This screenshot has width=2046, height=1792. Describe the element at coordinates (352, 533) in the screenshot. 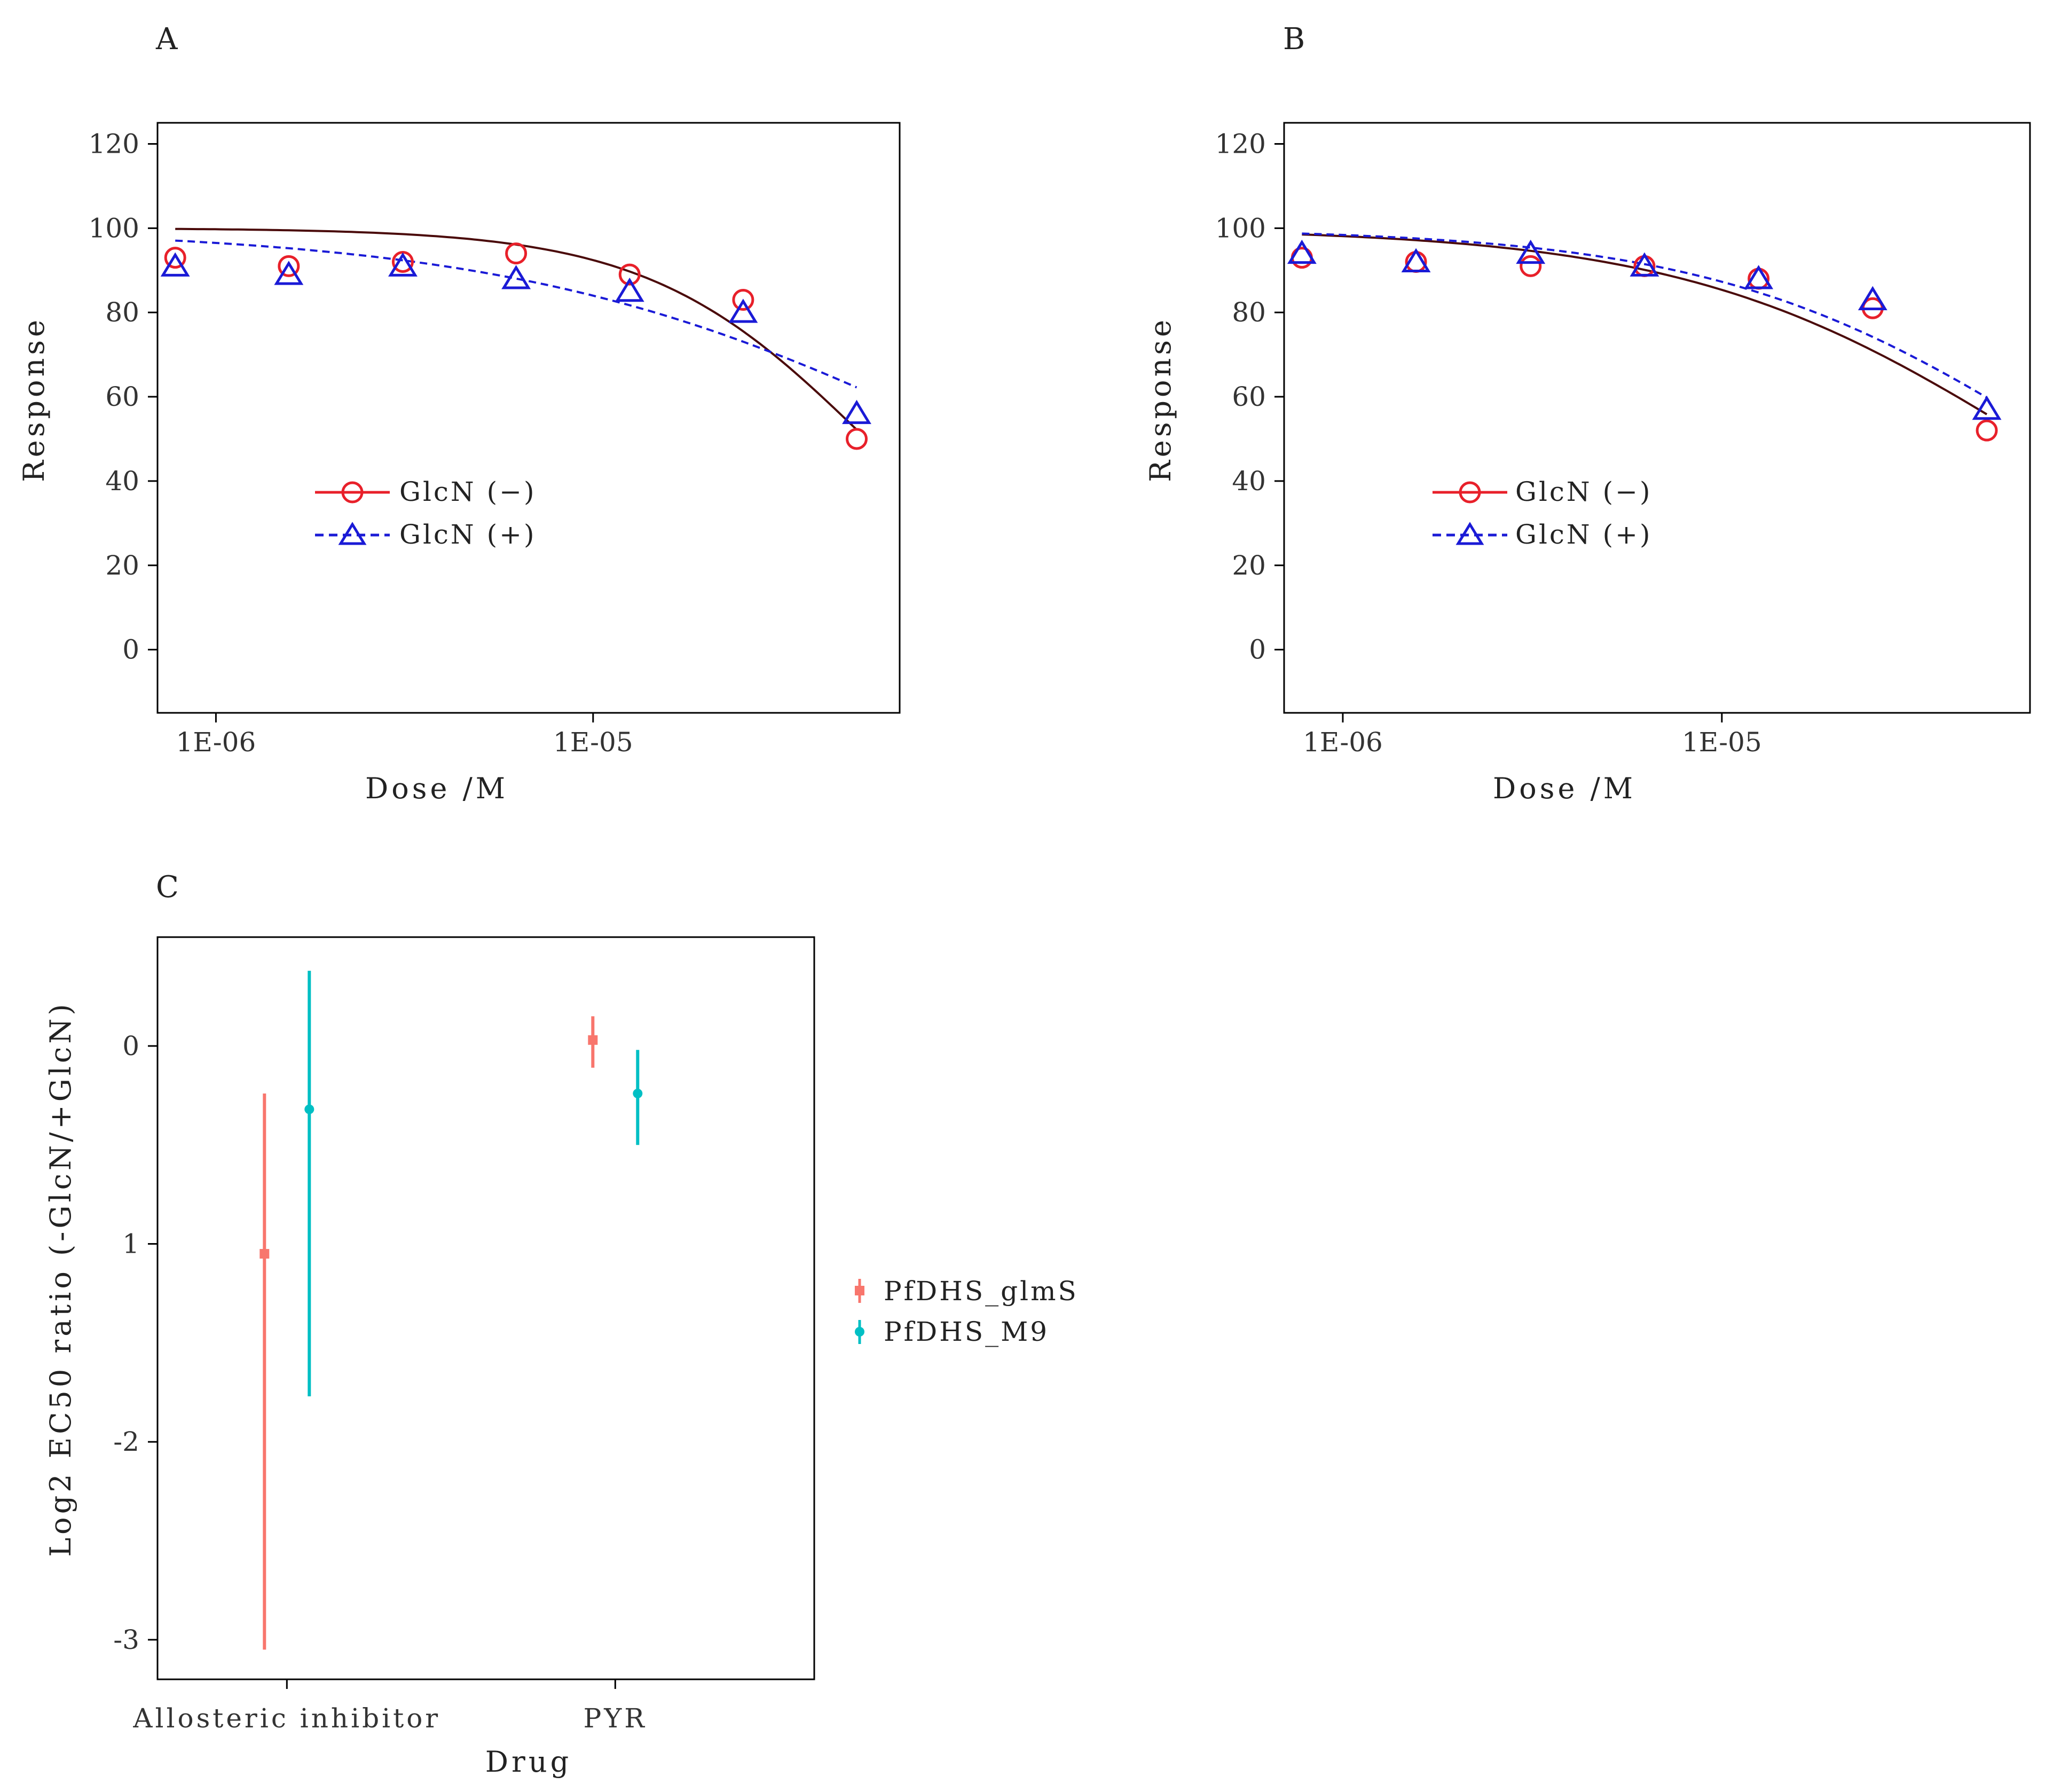

I see `legend-a-marker-glcn-plus` at that location.